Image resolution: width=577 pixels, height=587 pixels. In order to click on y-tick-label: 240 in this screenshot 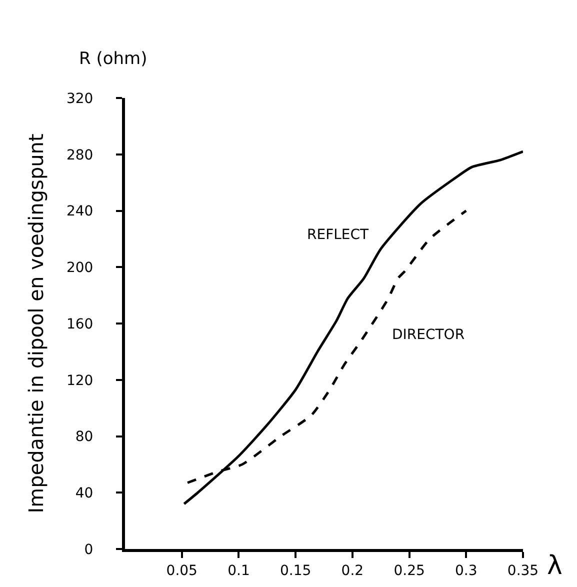, I will do `click(80, 212)`.